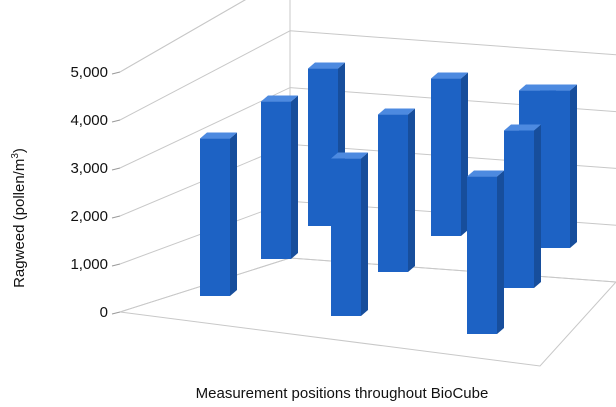 The image size is (616, 407). I want to click on y-tick-label: 5,000, so click(89, 72).